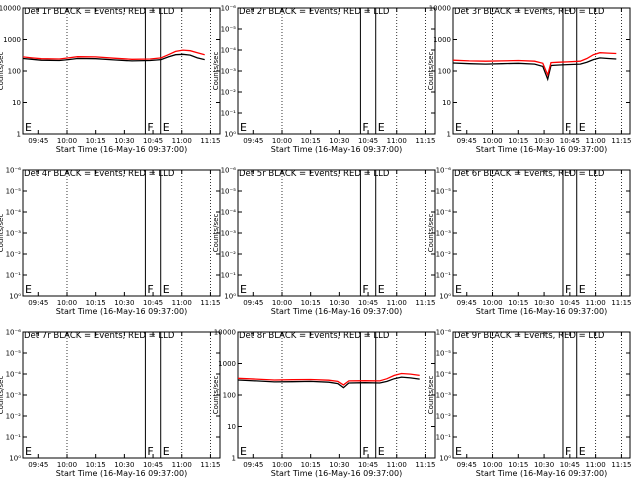  What do you see at coordinates (529, 336) in the screenshot?
I see `plot-title: Det 9r BLACK = Events, RED = LLD` at bounding box center [529, 336].